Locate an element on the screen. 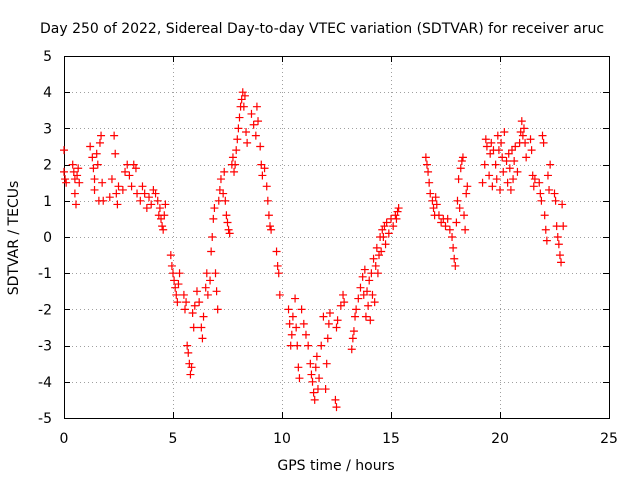  y-tick-label: 1 is located at coordinates (47, 202).